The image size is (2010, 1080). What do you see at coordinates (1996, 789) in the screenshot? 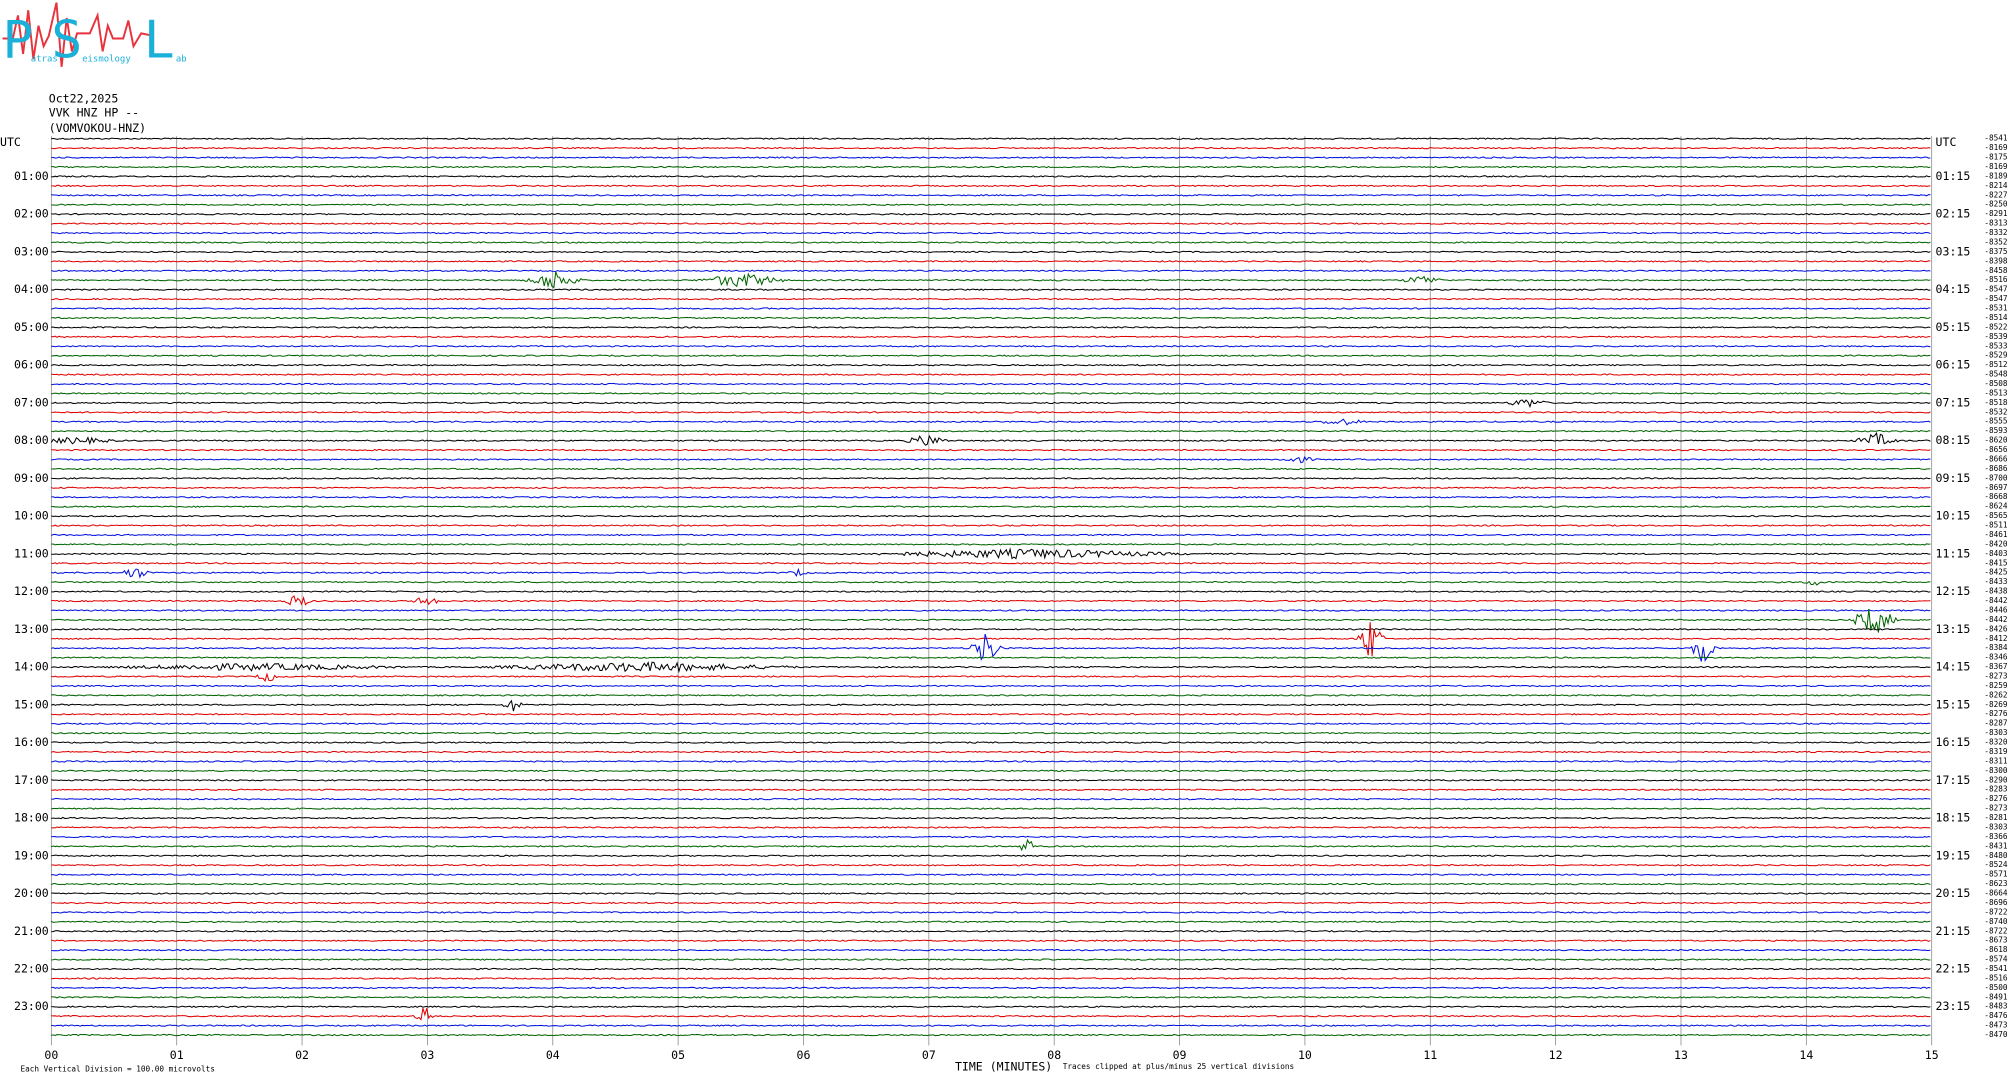
I see `trace-offset: -8283` at bounding box center [1996, 789].